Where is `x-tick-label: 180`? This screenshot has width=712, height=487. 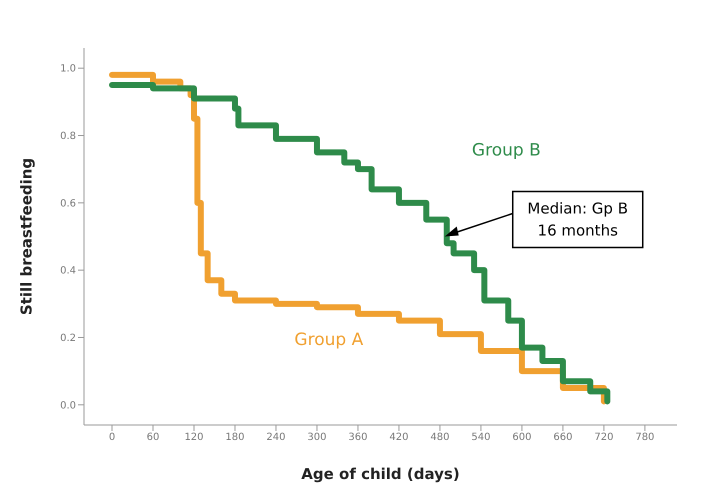
x-tick-label: 180 is located at coordinates (235, 438).